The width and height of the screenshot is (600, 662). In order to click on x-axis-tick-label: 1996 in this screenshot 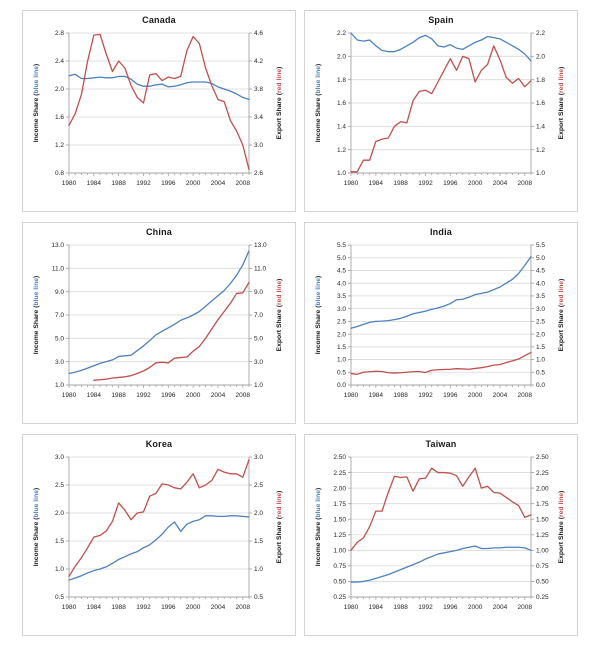, I will do `click(450, 183)`.